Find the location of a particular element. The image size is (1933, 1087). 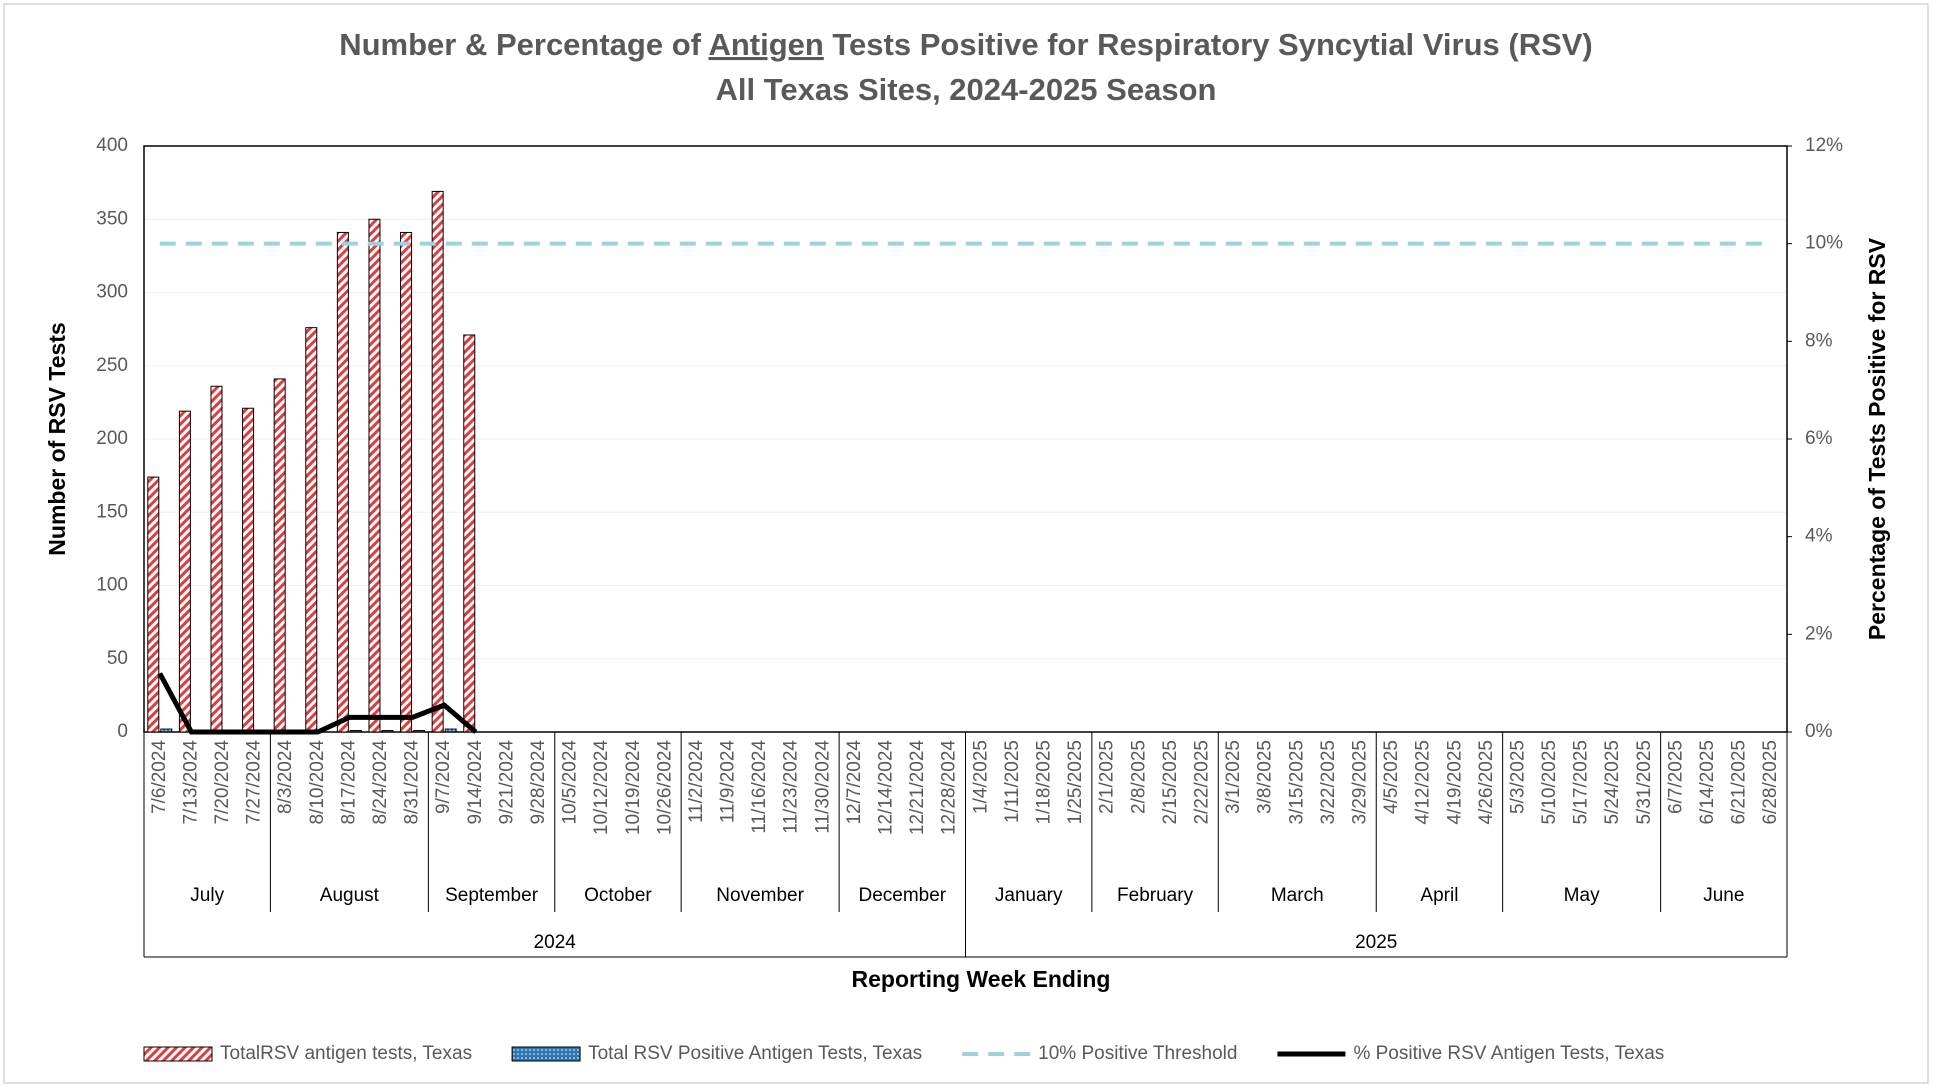

x-tick-label: 3/8/2025 is located at coordinates (1265, 777).